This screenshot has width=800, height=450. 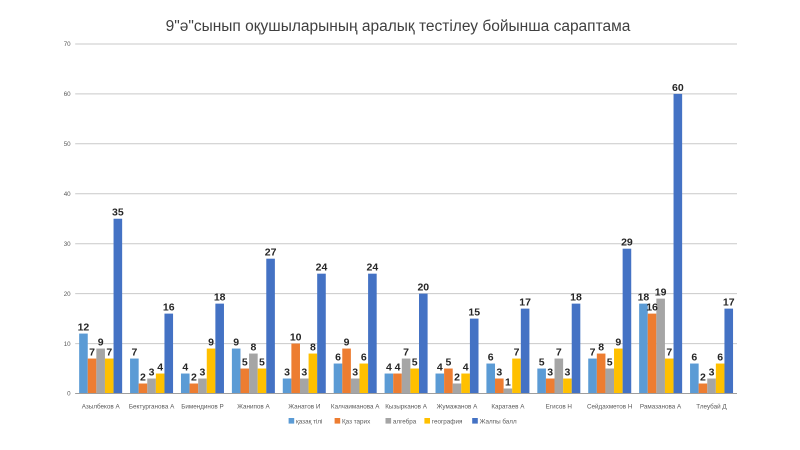 I want to click on svg-text: география, so click(x=447, y=421).